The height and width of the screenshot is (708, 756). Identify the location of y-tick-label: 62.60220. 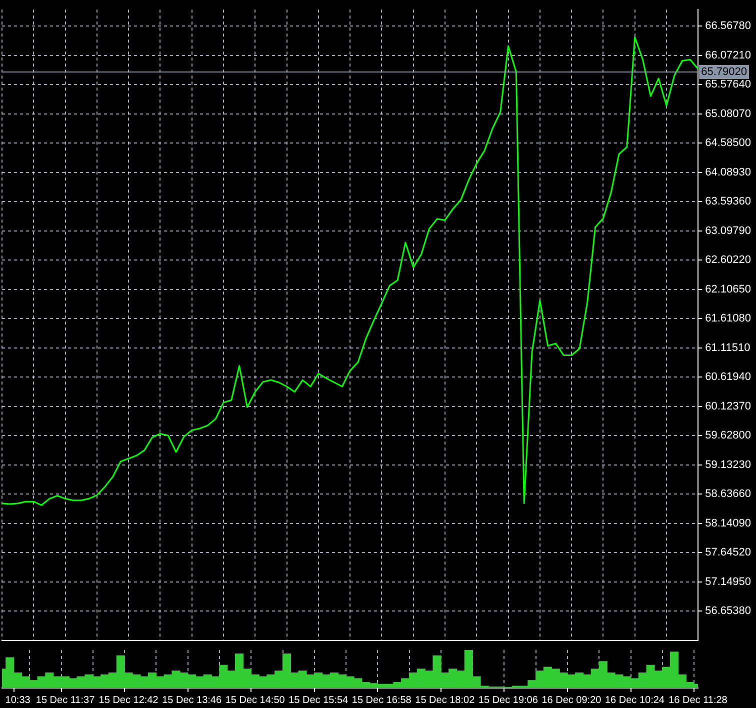
(728, 260).